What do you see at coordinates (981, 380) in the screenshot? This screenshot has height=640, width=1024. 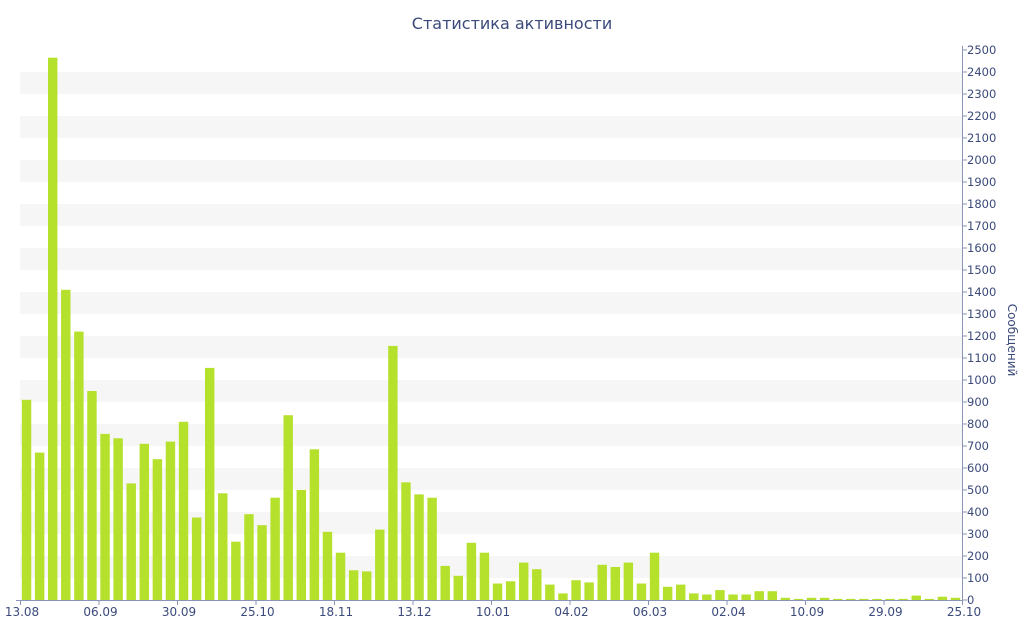 I see `y-tick-label: 1000` at bounding box center [981, 380].